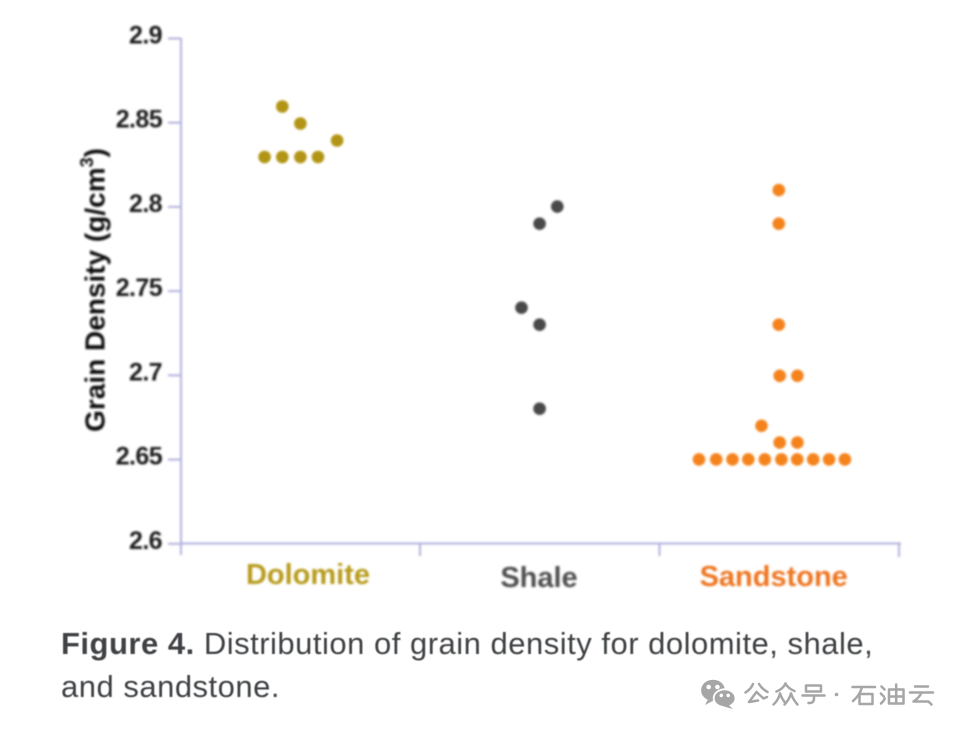  Describe the element at coordinates (145, 36) in the screenshot. I see `svg-text: 2.9` at that location.